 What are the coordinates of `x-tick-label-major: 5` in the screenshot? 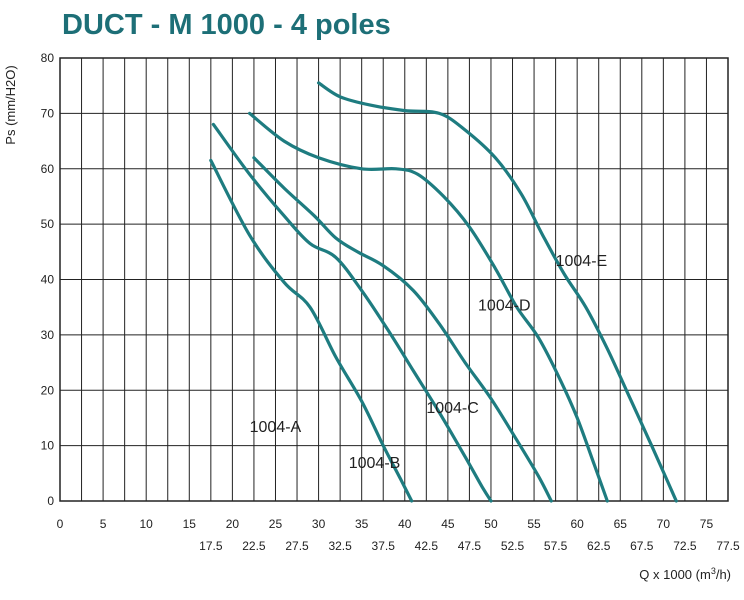 It's located at (103, 524).